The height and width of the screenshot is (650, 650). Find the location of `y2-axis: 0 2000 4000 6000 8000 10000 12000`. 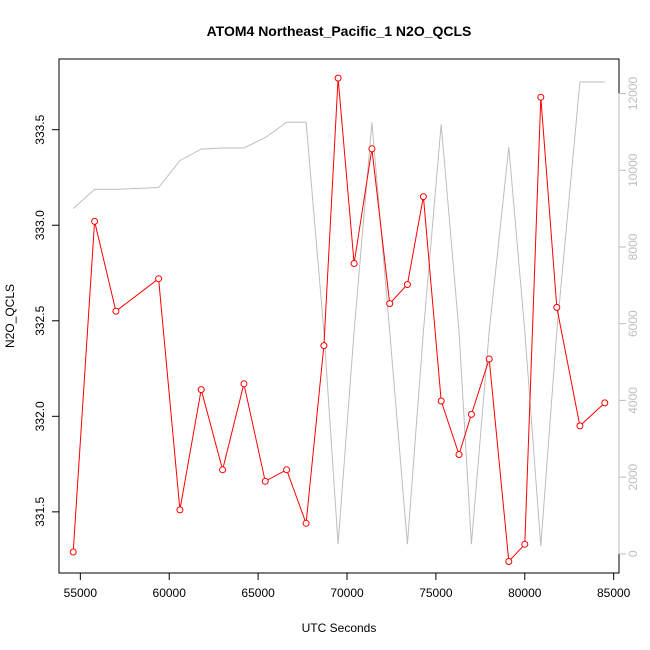

y2-axis: 0 2000 4000 6000 8000 10000 12000 is located at coordinates (629, 317).